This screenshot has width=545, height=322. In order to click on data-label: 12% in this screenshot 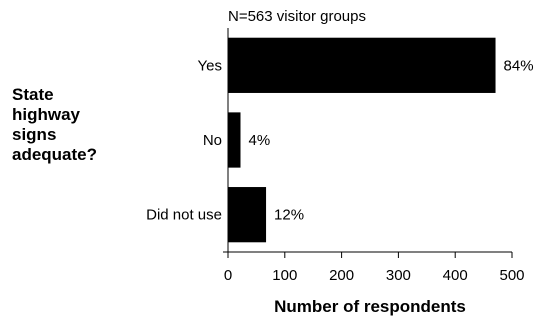, I will do `click(289, 215)`.